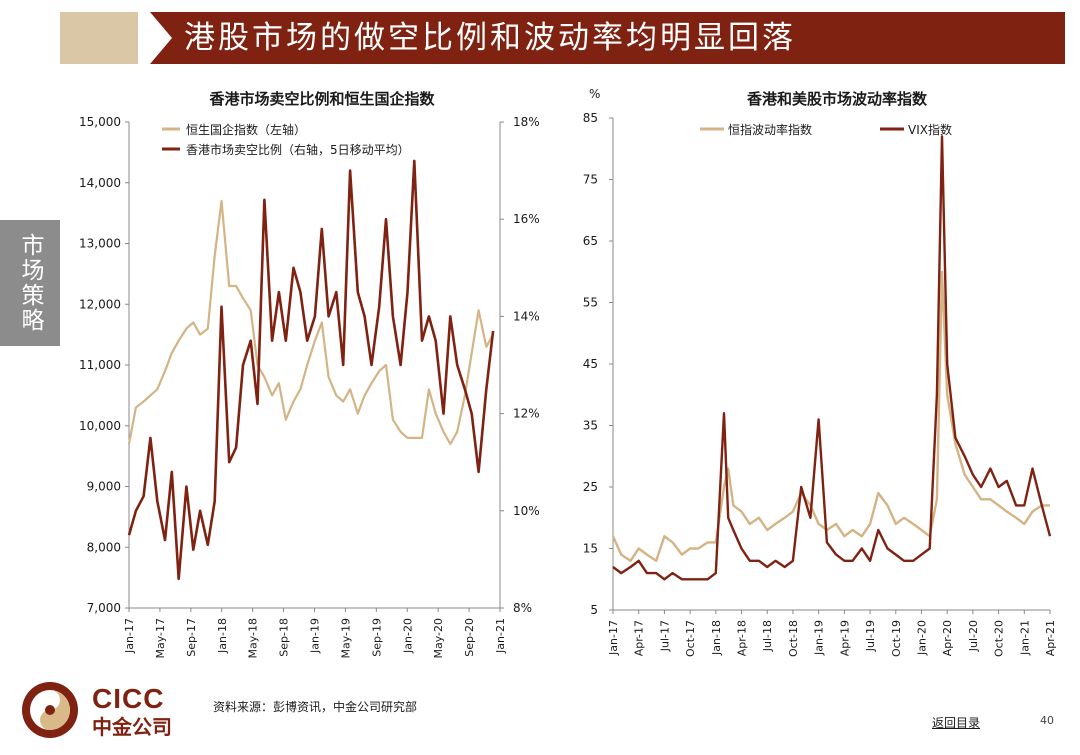 Image resolution: width=1080 pixels, height=755 pixels. What do you see at coordinates (100, 426) in the screenshot?
I see `left-y-tick-label: 10,000` at bounding box center [100, 426].